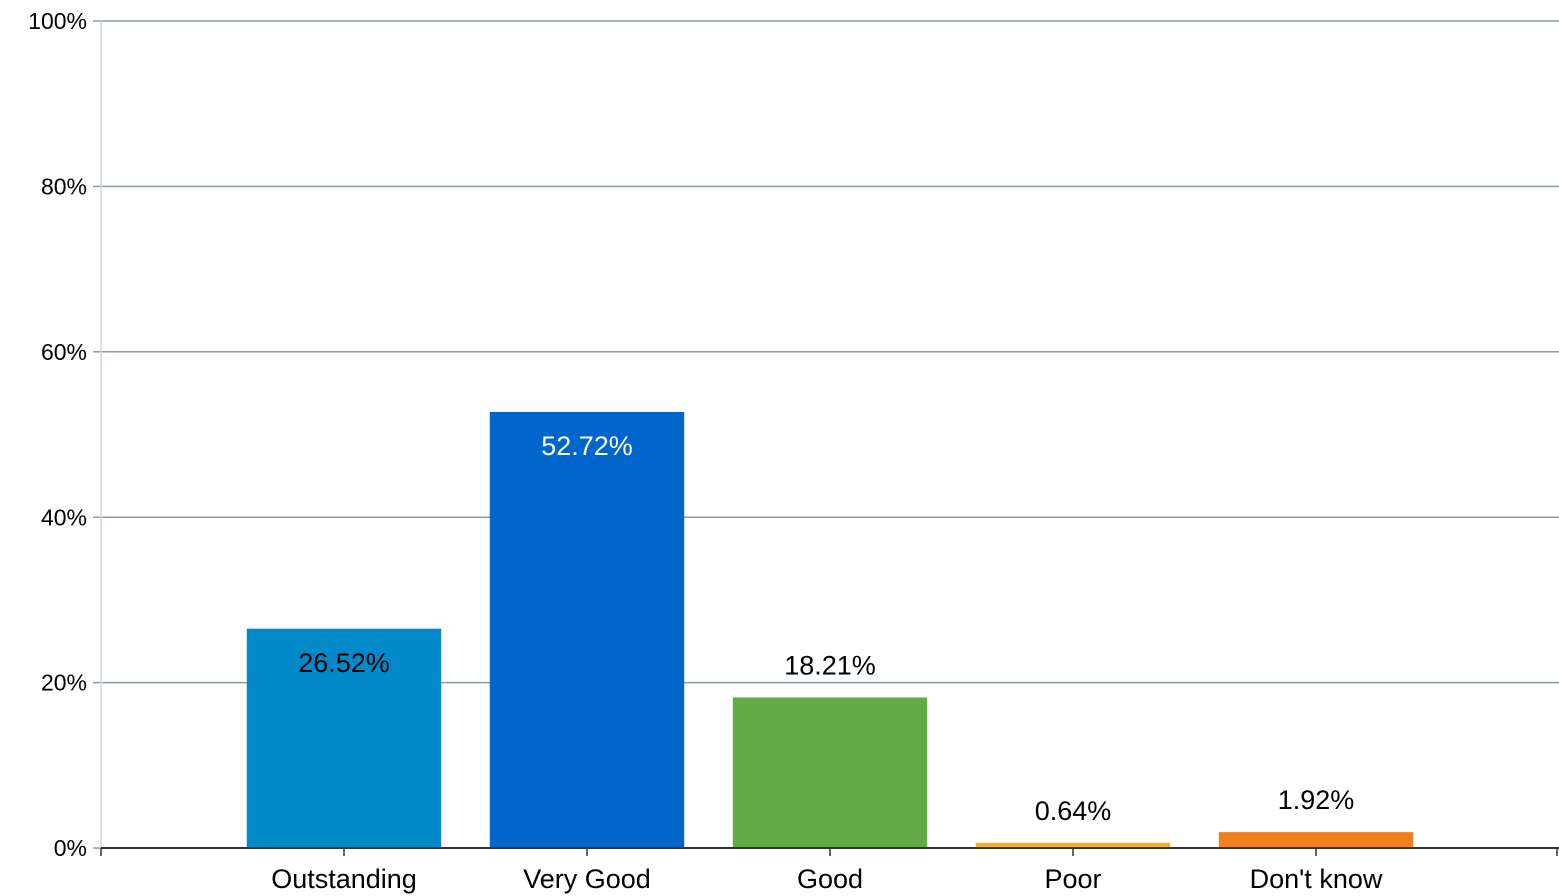 This screenshot has width=1559, height=896. I want to click on y-tick-label: 0%, so click(70, 848).